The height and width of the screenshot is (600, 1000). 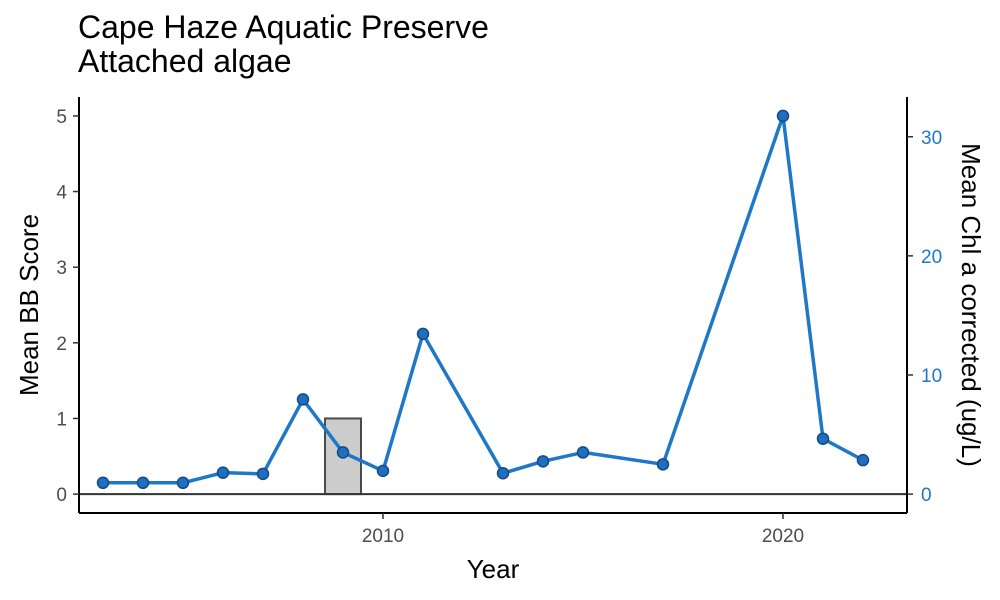 What do you see at coordinates (61, 268) in the screenshot?
I see `y-tick-label: 3` at bounding box center [61, 268].